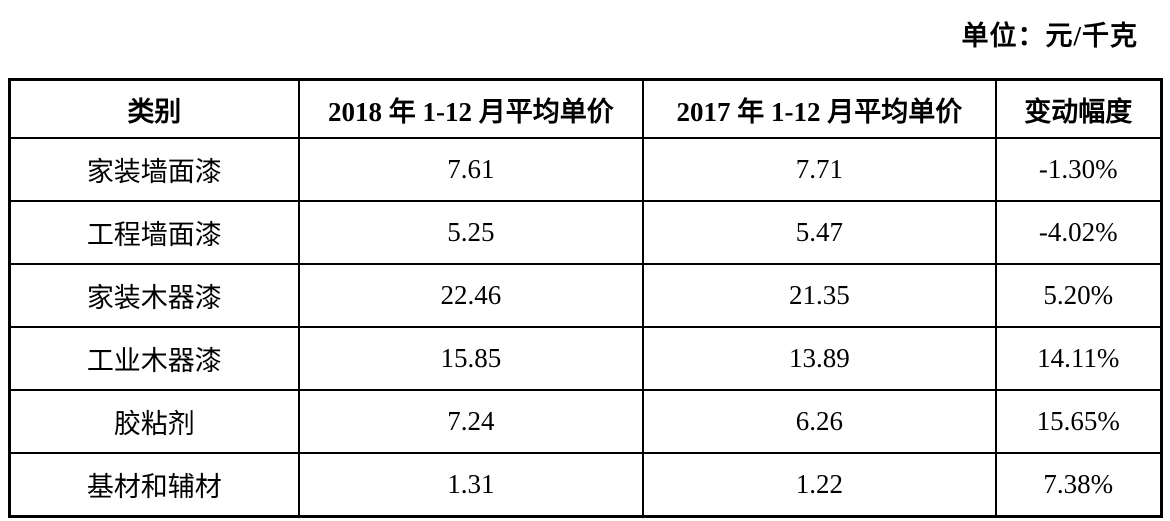 The image size is (1170, 521). I want to click on cell-change-rate: 7.38%, so click(1078, 485).